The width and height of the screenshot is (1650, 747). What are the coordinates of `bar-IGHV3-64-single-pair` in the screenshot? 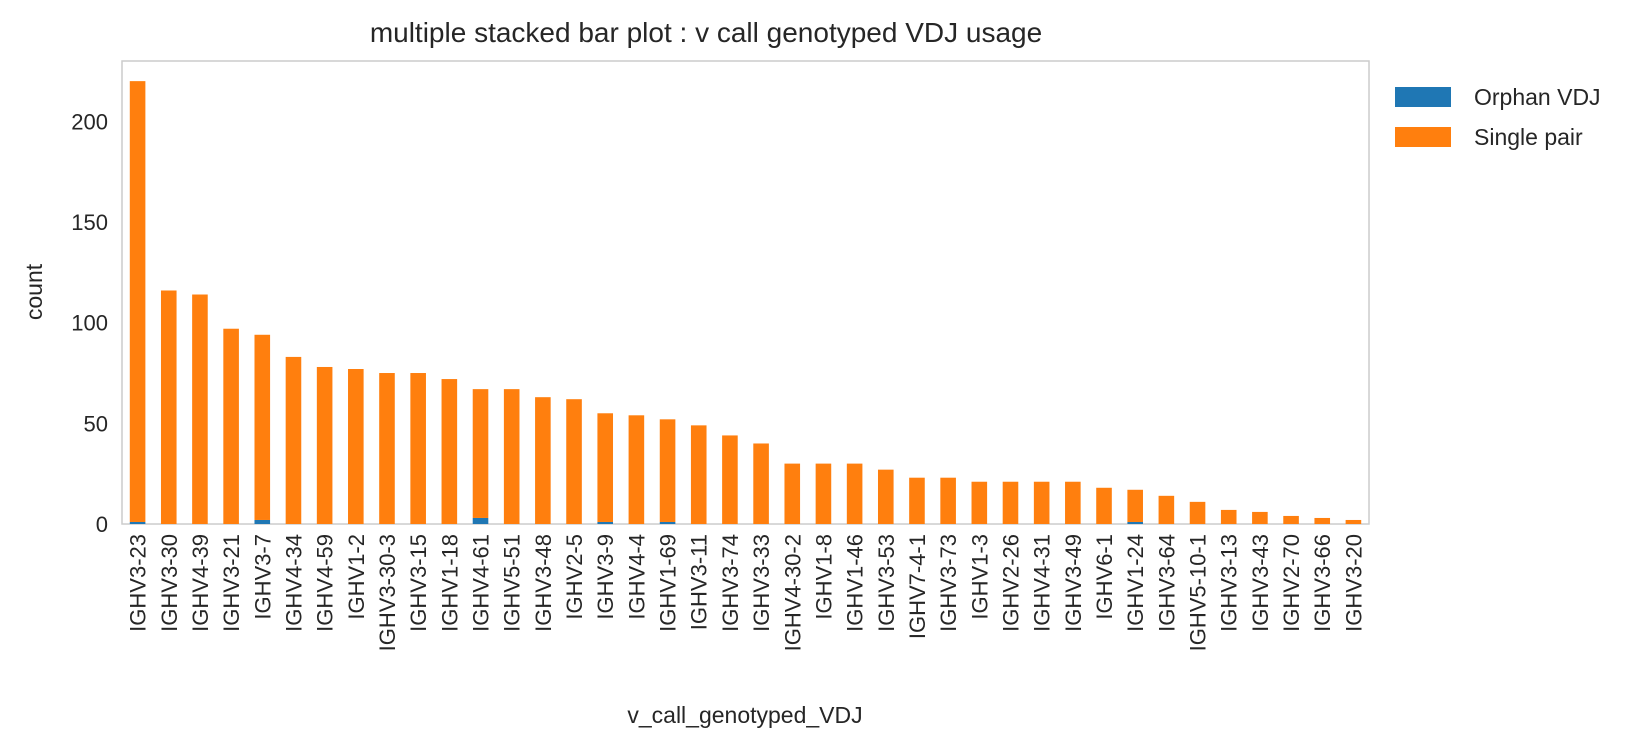 It's located at (1167, 510).